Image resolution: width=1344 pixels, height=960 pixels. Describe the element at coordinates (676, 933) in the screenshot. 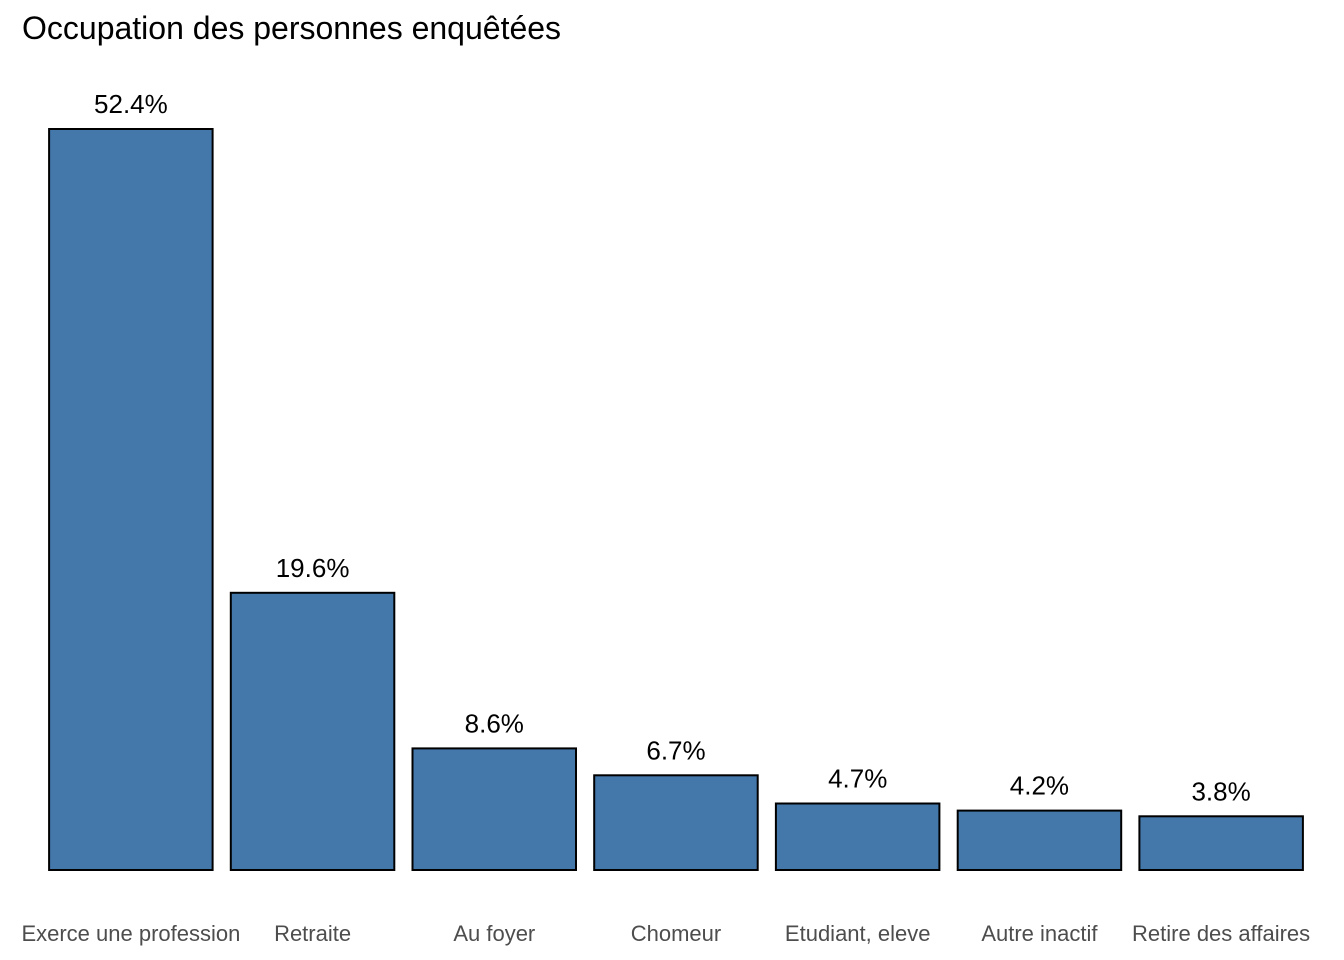

I see `x-tick-label-3: Chomeur` at that location.